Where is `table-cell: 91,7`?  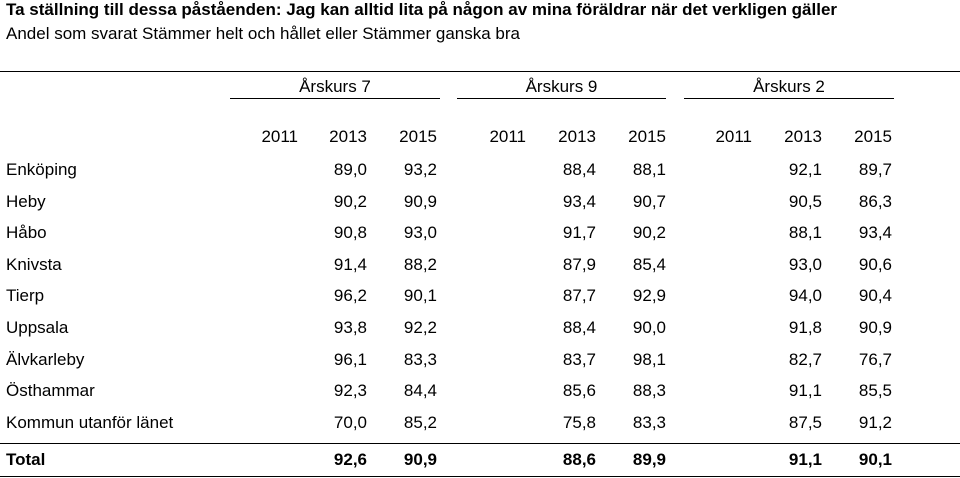 table-cell: 91,7 is located at coordinates (579, 233).